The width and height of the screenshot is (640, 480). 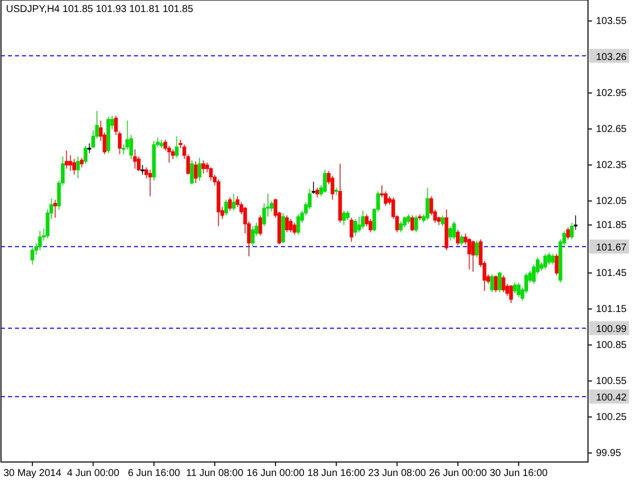 What do you see at coordinates (612, 248) in the screenshot?
I see `ref-line-label: 101.67` at bounding box center [612, 248].